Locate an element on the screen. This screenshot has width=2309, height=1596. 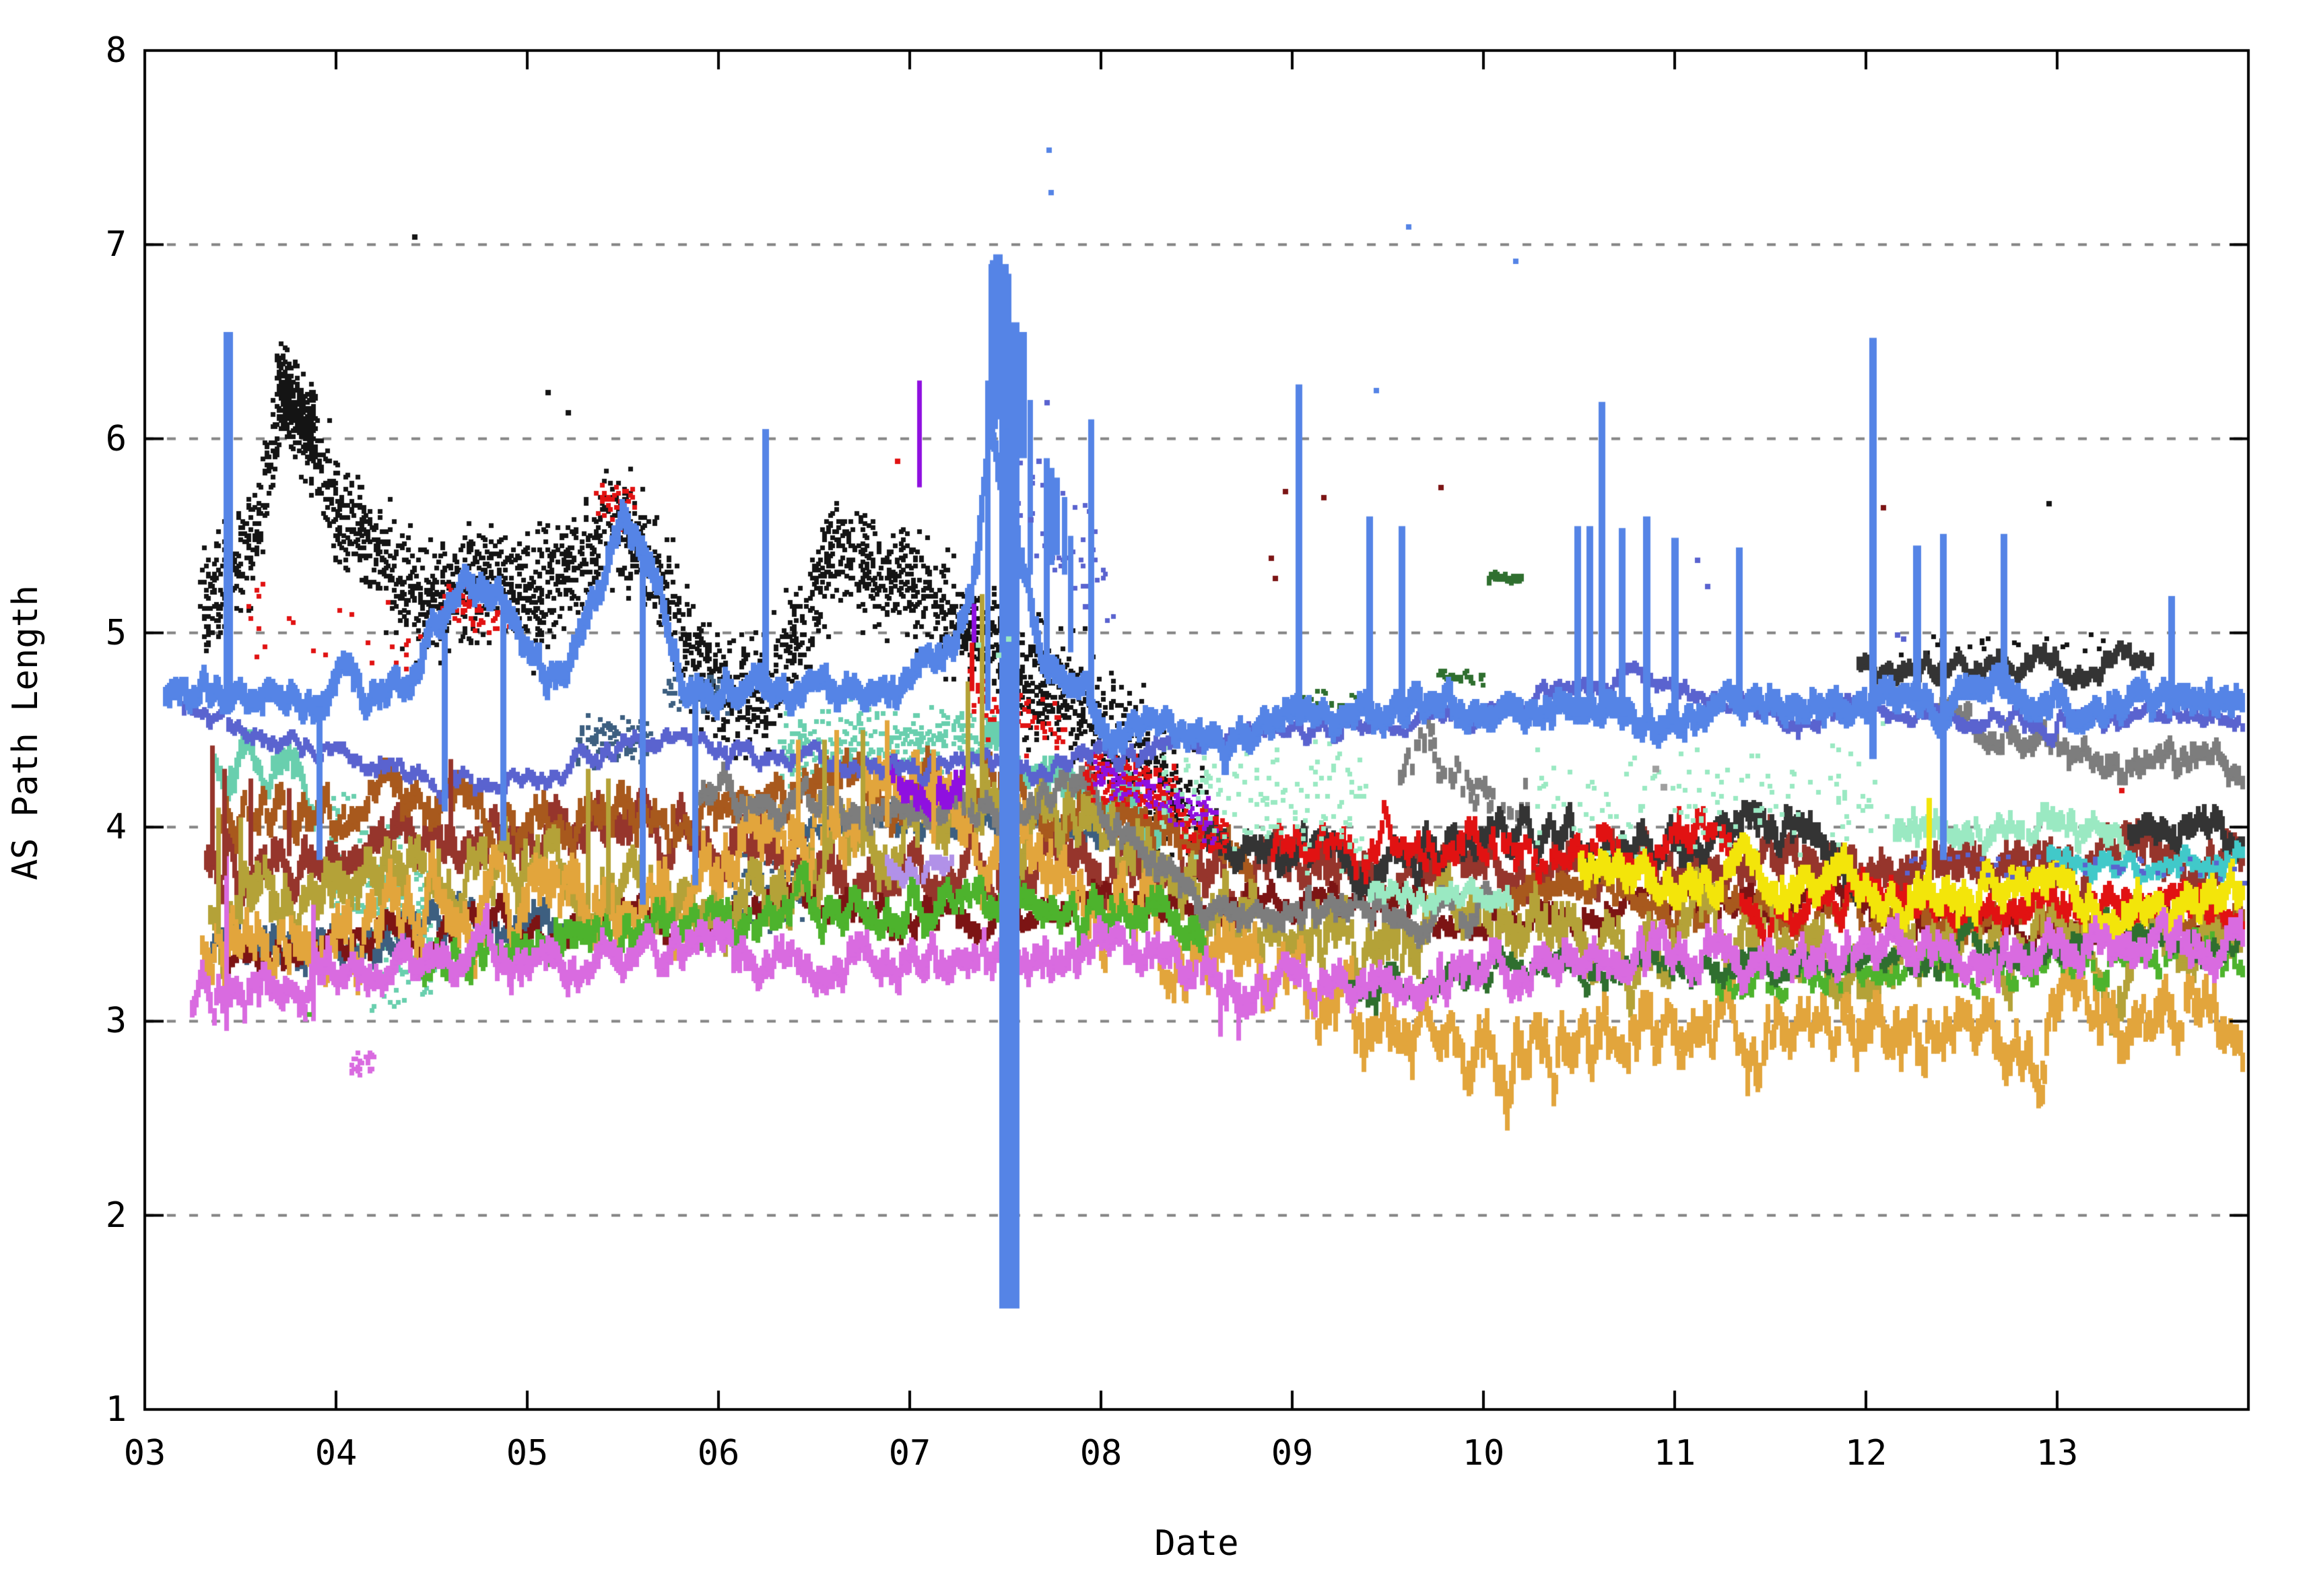
x-tick-label: 13 is located at coordinates (2057, 1453).